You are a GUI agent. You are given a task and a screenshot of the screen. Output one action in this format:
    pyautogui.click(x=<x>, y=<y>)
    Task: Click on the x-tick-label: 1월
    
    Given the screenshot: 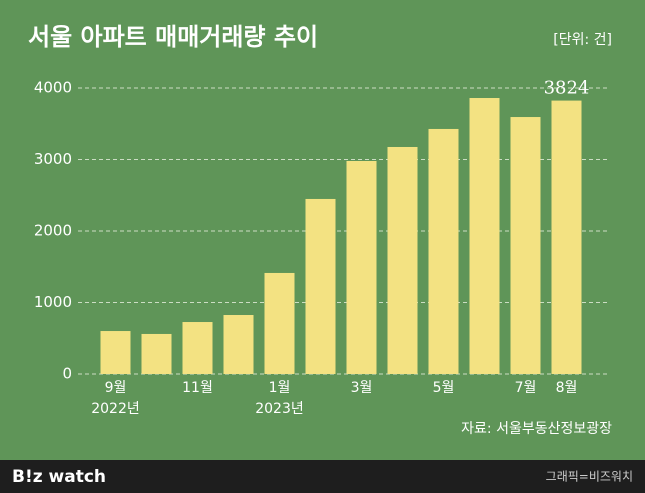 What is the action you would take?
    pyautogui.click(x=280, y=388)
    